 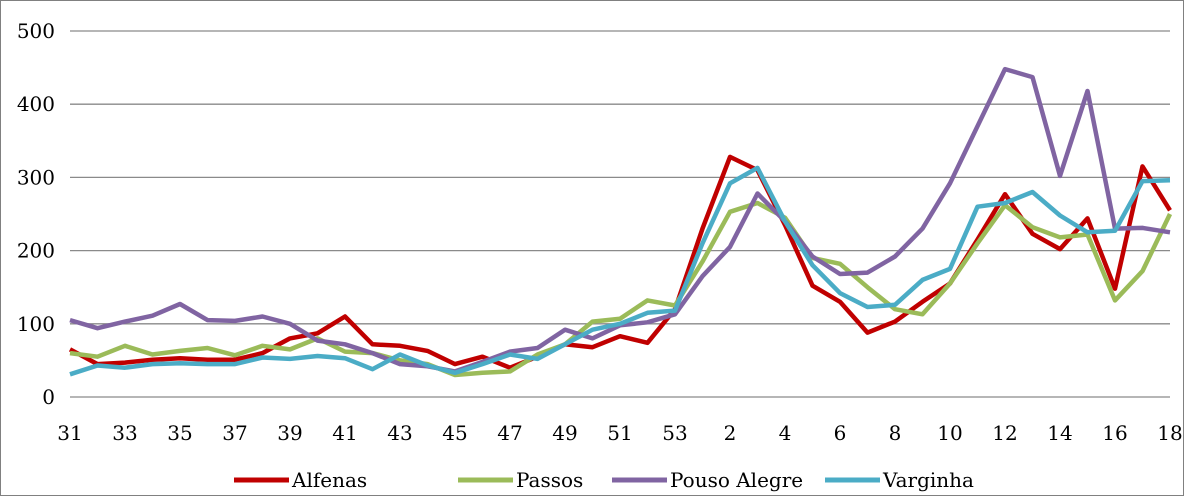 What do you see at coordinates (1169, 433) in the screenshot?
I see `x-tick-label-18: 18` at bounding box center [1169, 433].